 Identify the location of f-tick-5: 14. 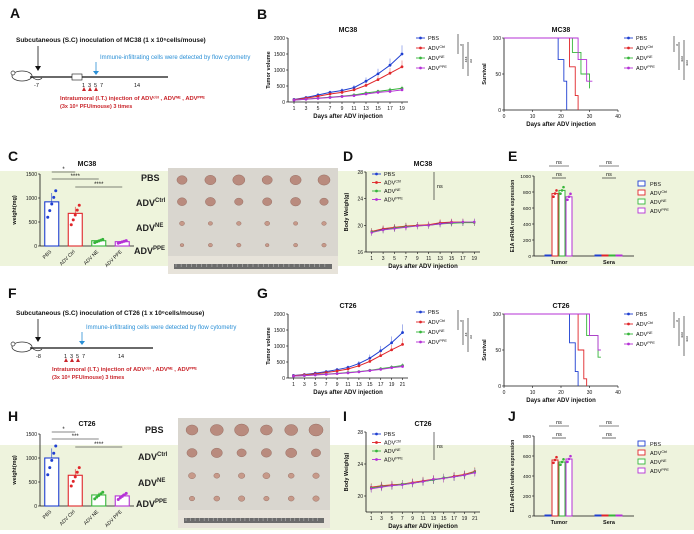
(121, 357).